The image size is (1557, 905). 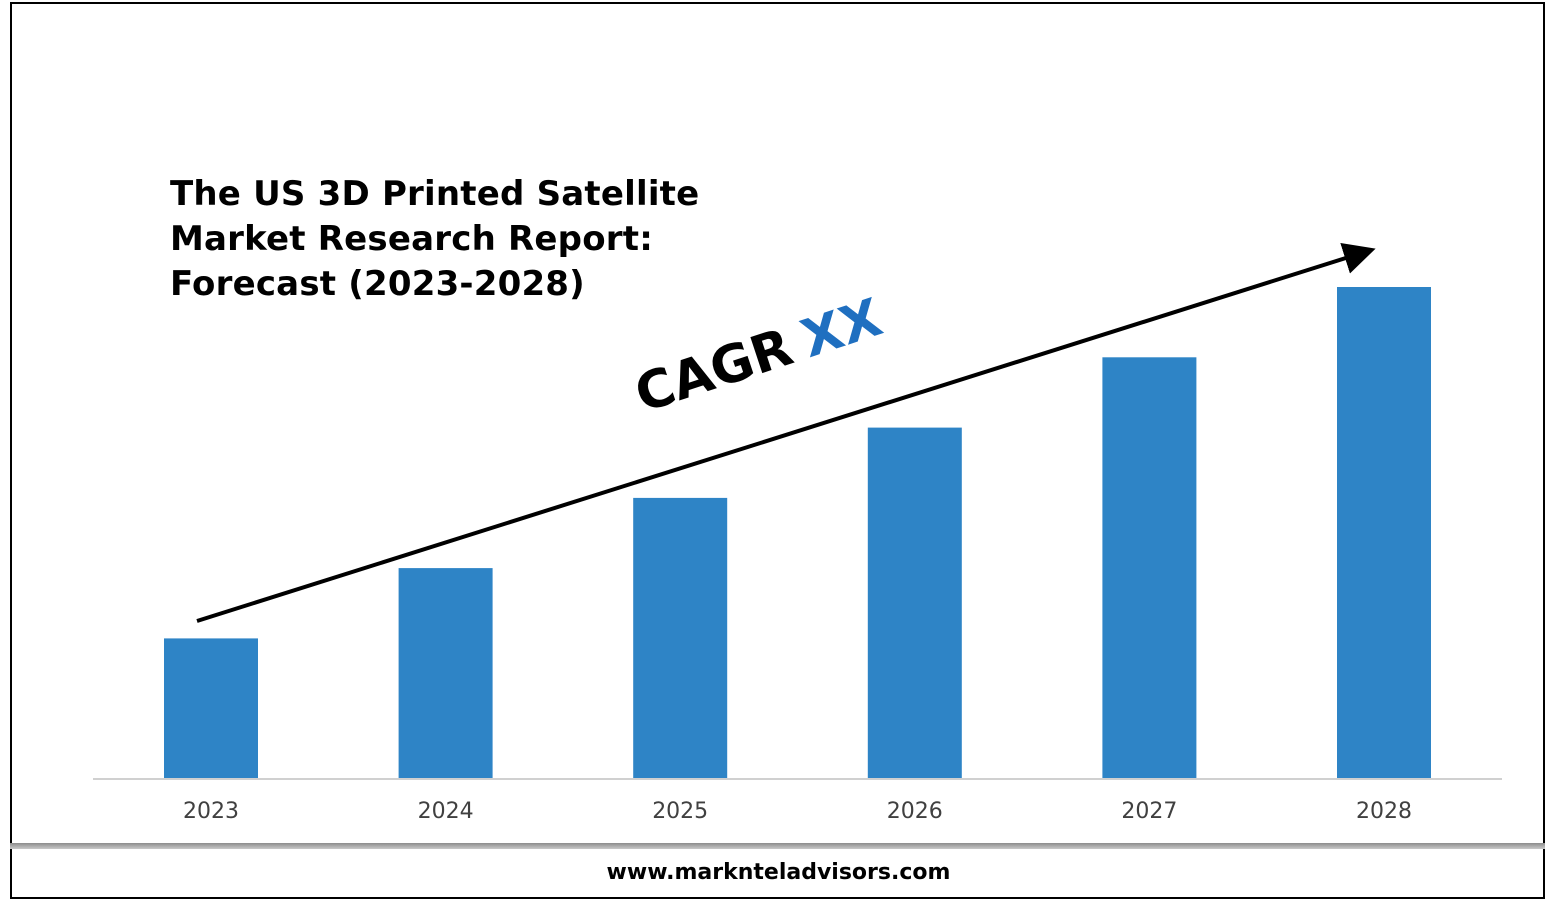 What do you see at coordinates (915, 811) in the screenshot?
I see `x-tick-label: 2026` at bounding box center [915, 811].